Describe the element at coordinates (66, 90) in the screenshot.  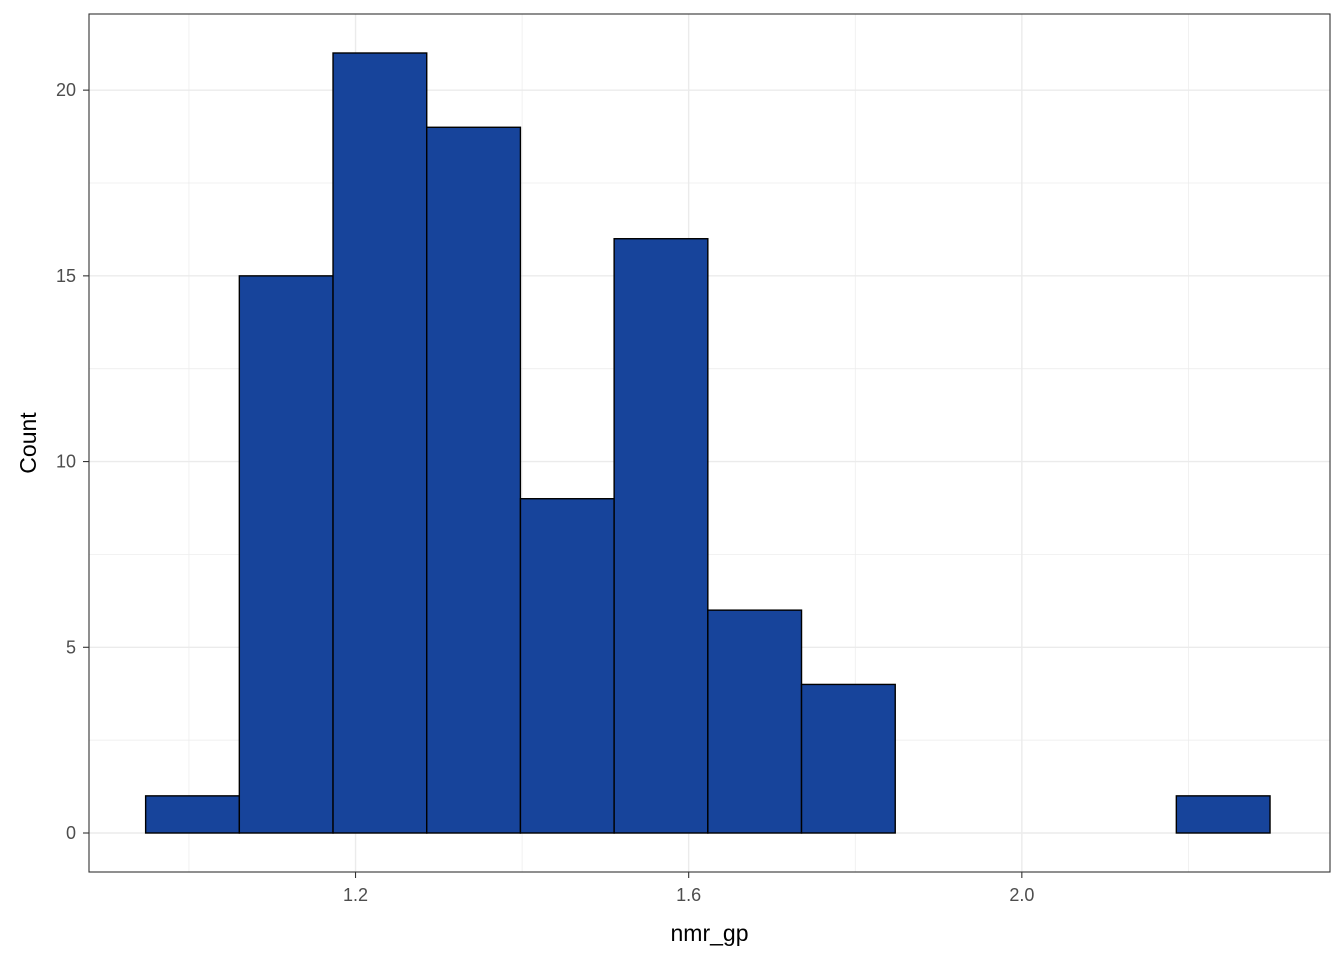
I see `y-tick-label: 20` at that location.